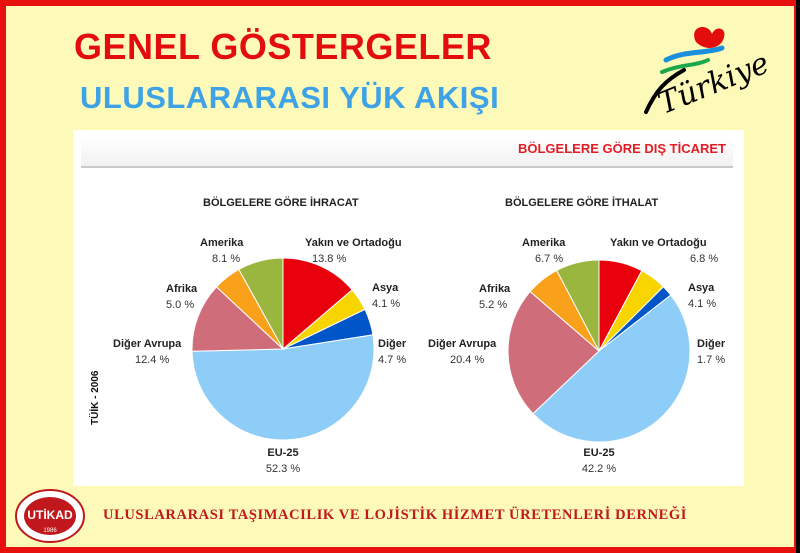  Describe the element at coordinates (392, 344) in the screenshot. I see `slice-label-0-2: Diğer` at that location.